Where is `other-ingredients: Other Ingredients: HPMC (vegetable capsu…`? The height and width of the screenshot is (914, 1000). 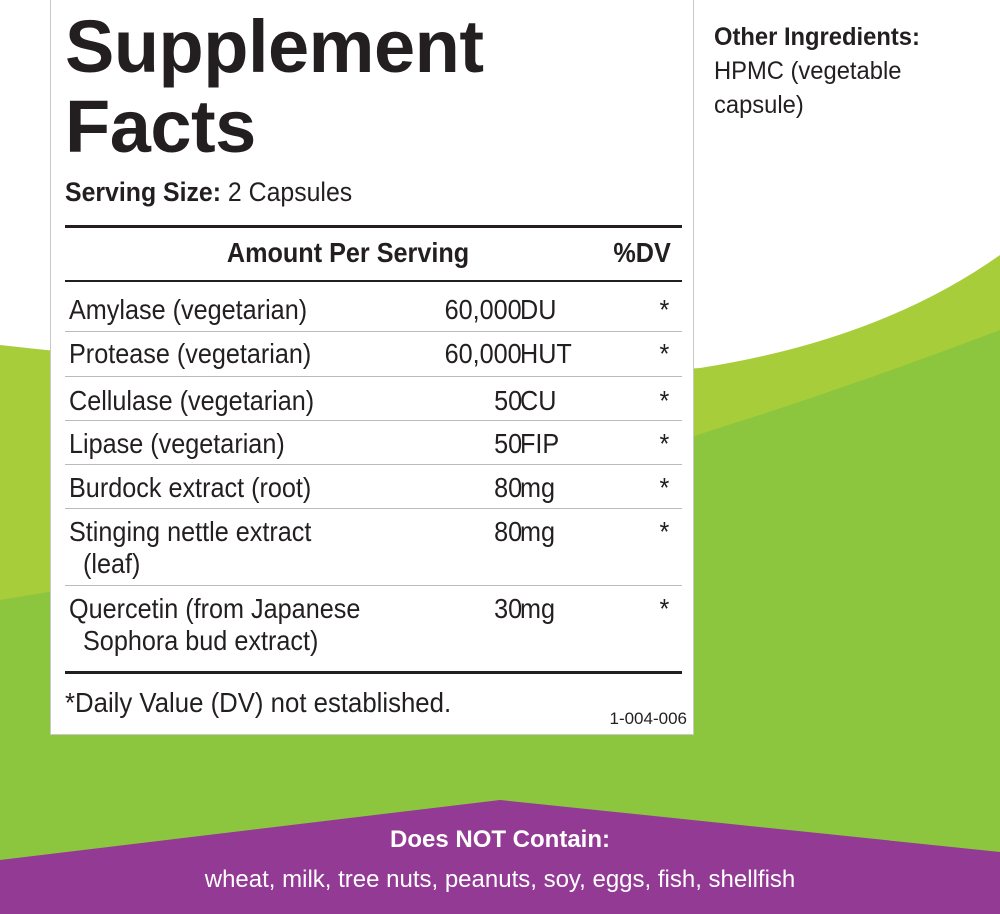
other-ingredients: Other Ingredients: HPMC (vegetable capsu… is located at coordinates (817, 71).